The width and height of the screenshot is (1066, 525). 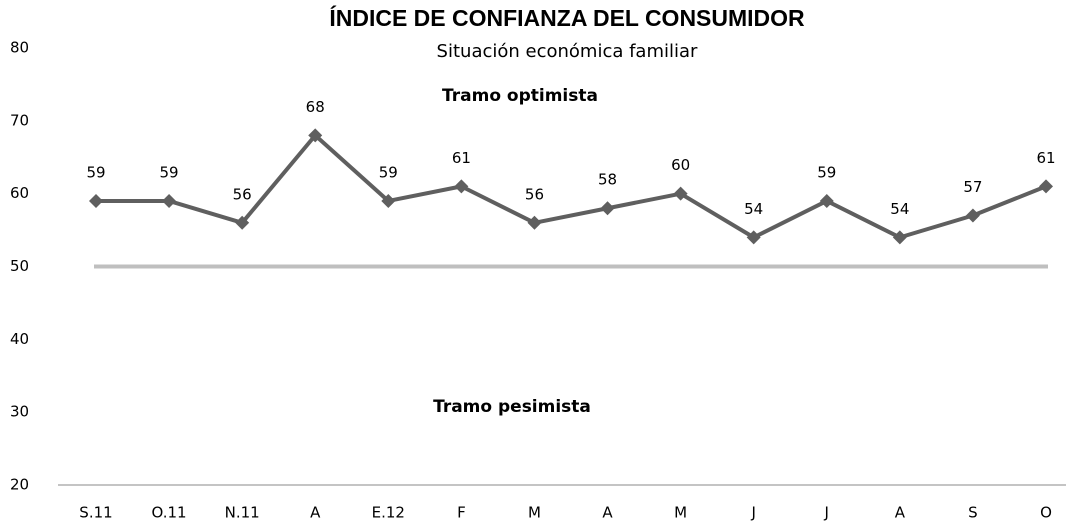 What do you see at coordinates (1046, 513) in the screenshot?
I see `x-tick-label: O` at bounding box center [1046, 513].